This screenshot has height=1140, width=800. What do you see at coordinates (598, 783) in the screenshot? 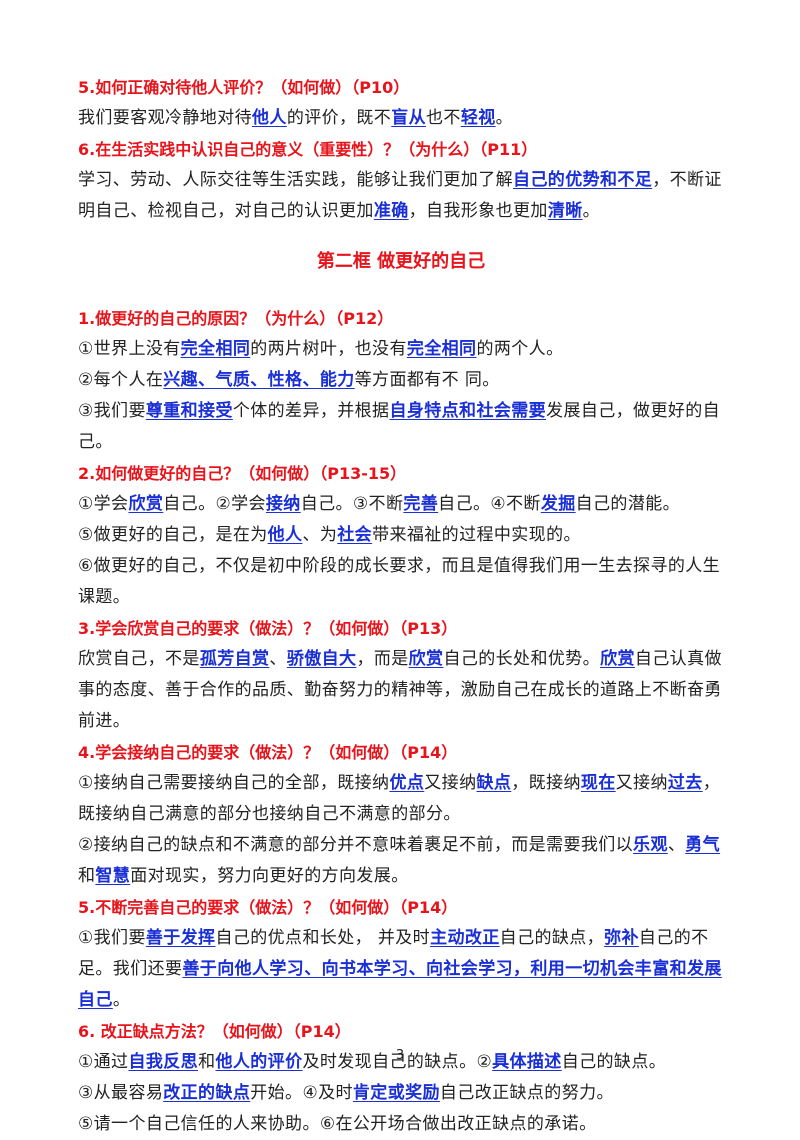
I see `key-term: 现在` at bounding box center [598, 783].